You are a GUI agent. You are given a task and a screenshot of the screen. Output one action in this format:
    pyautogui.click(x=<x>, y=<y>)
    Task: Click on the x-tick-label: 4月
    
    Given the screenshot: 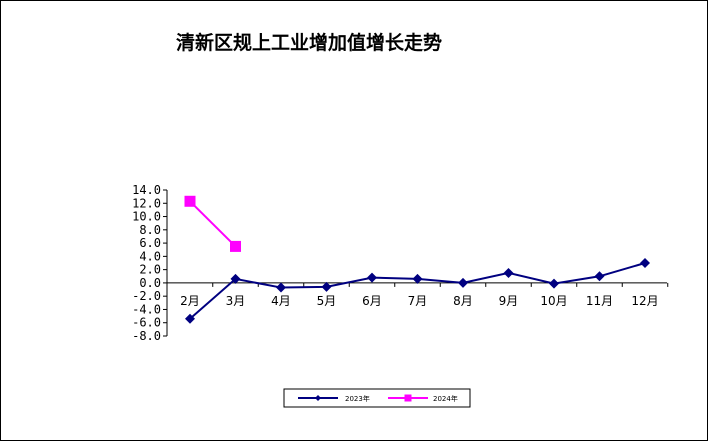 What is the action you would take?
    pyautogui.click(x=281, y=301)
    